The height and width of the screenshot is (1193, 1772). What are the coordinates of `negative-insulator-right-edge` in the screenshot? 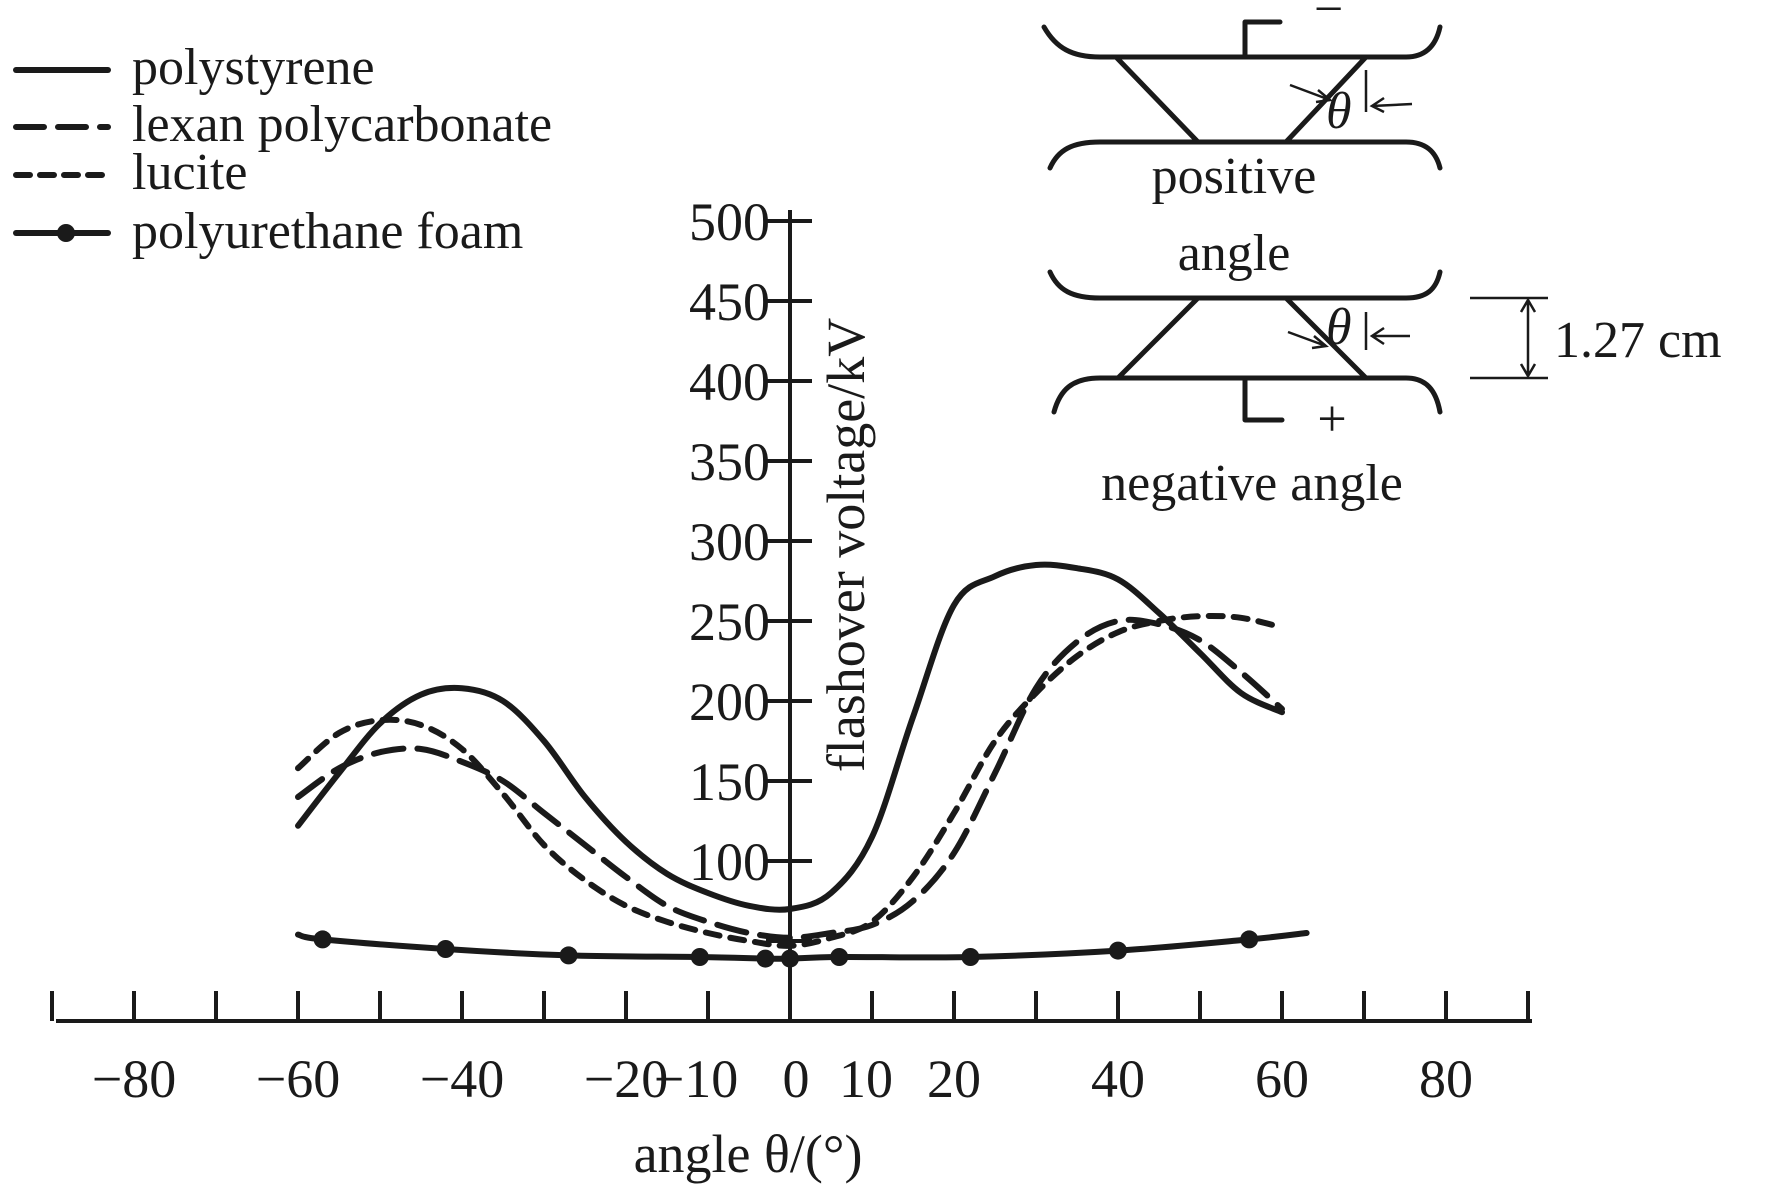 It's located at (1326, 338).